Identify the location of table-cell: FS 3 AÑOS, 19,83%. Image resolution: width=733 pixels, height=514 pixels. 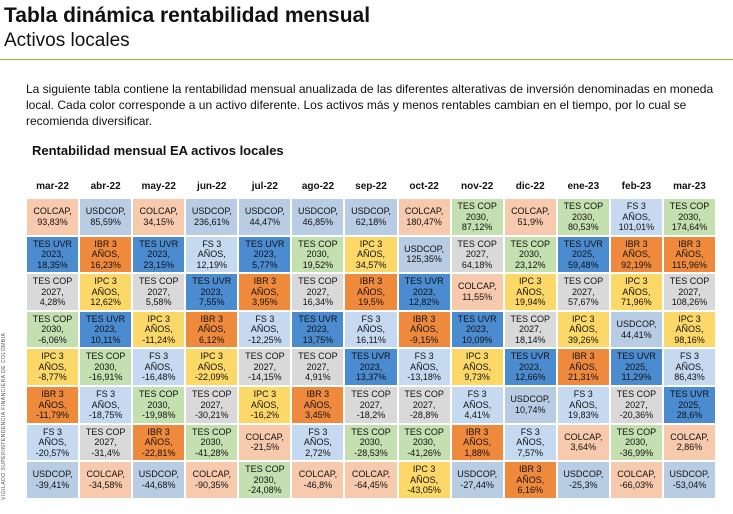
(583, 404).